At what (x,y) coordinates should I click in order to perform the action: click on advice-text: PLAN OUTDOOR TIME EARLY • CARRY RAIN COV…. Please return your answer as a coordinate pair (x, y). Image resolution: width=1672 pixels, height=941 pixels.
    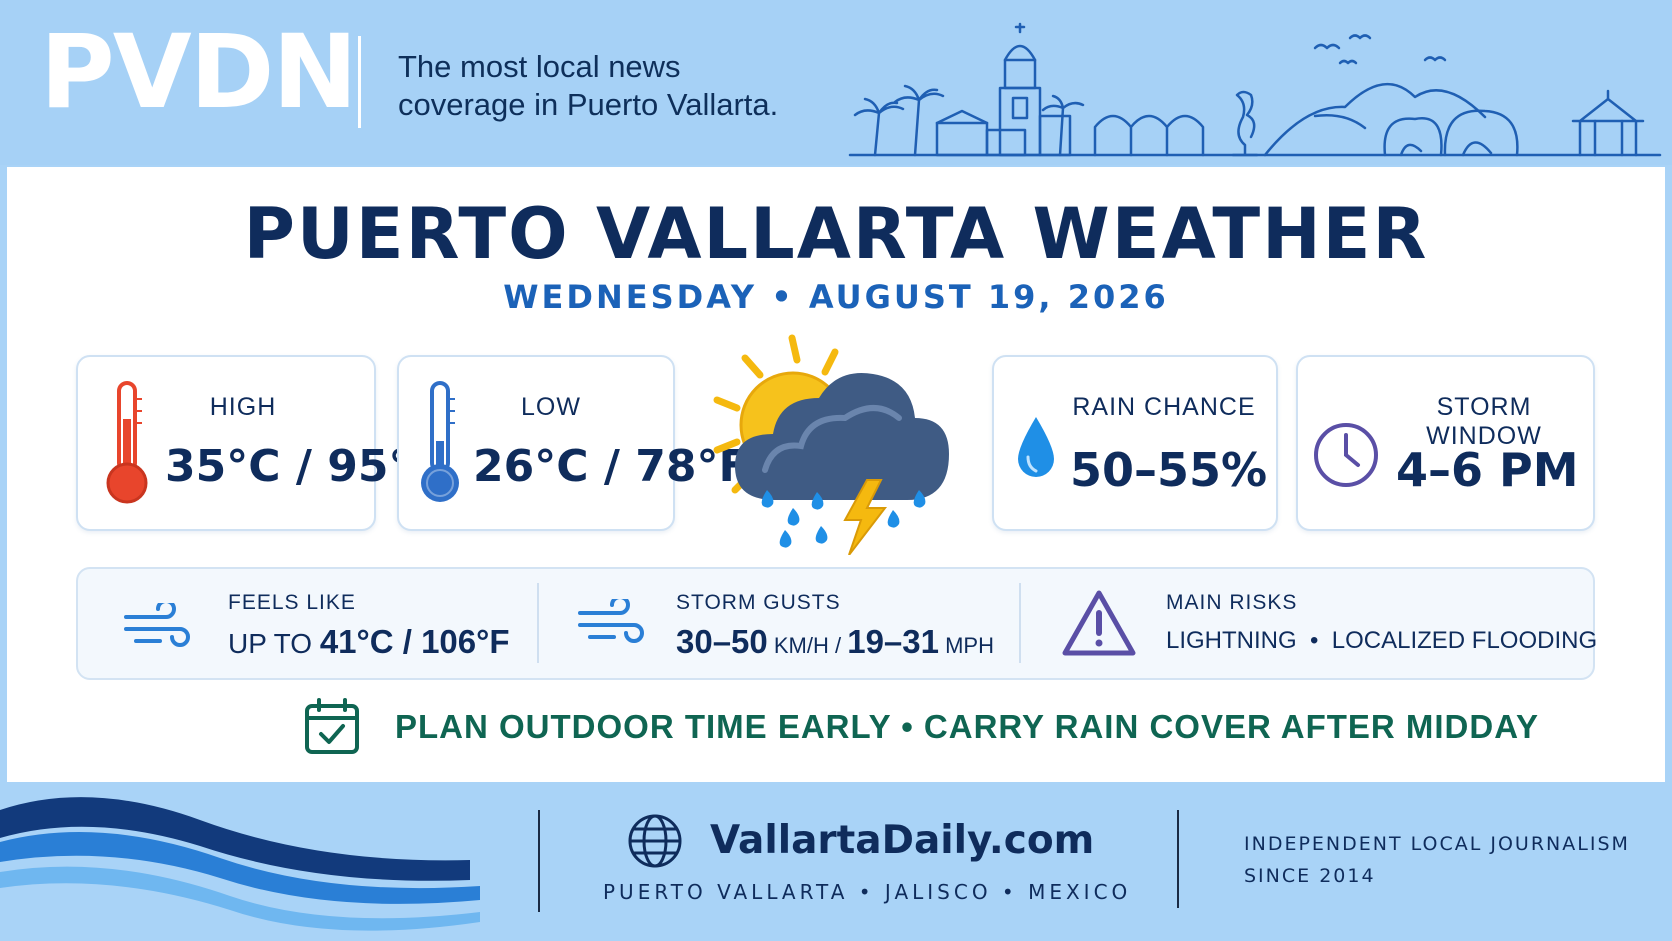
    Looking at the image, I should click on (967, 726).